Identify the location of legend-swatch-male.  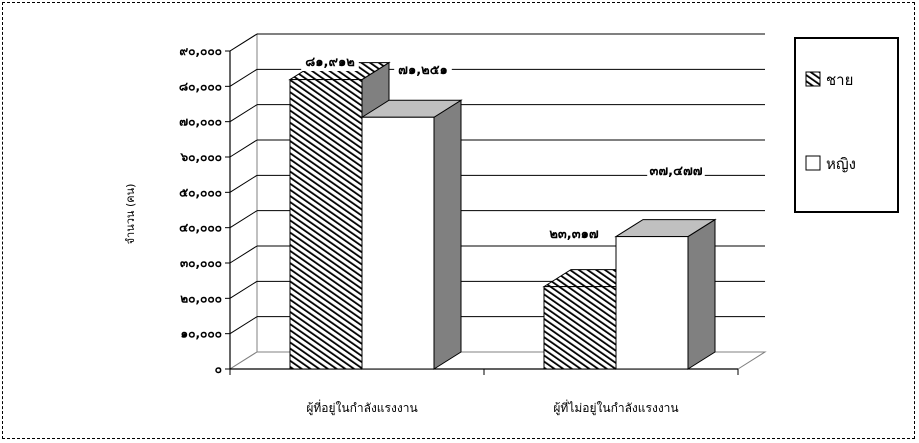
(813, 79).